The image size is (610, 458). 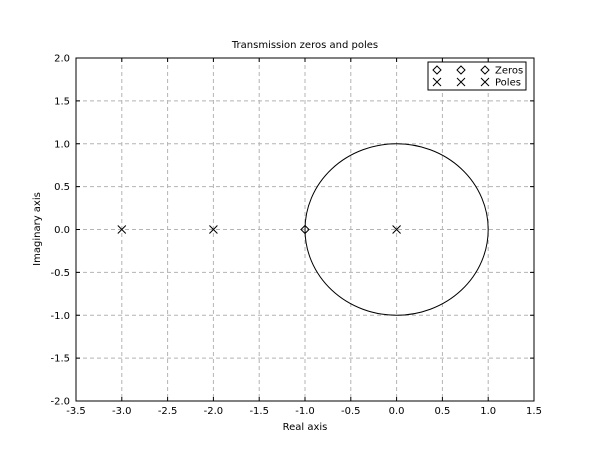 I want to click on x-tick-label: -2.0, so click(x=214, y=411).